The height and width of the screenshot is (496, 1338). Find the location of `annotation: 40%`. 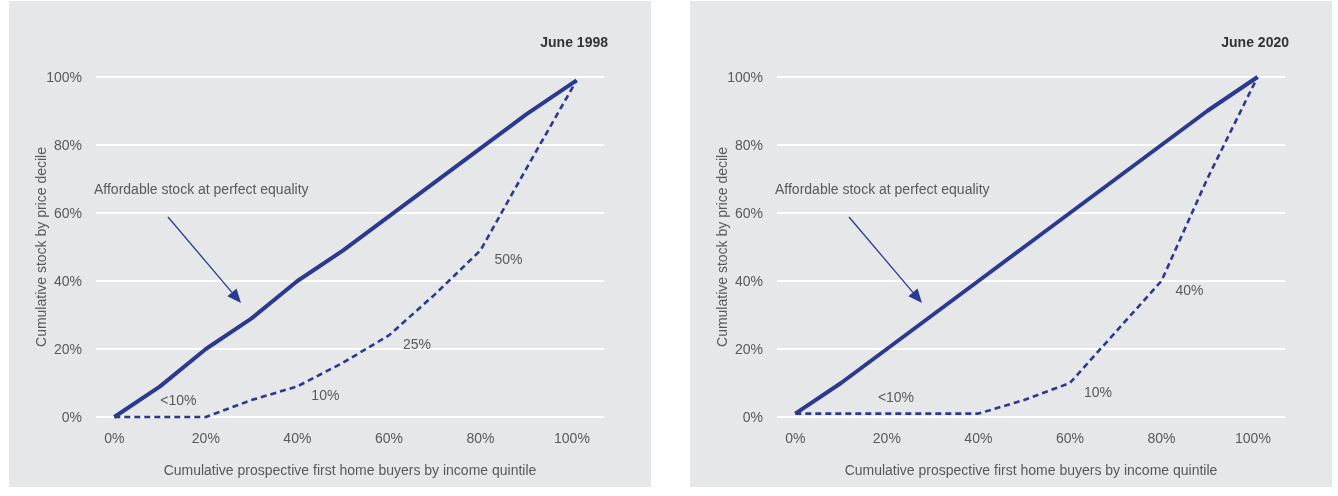

annotation: 40% is located at coordinates (1189, 290).